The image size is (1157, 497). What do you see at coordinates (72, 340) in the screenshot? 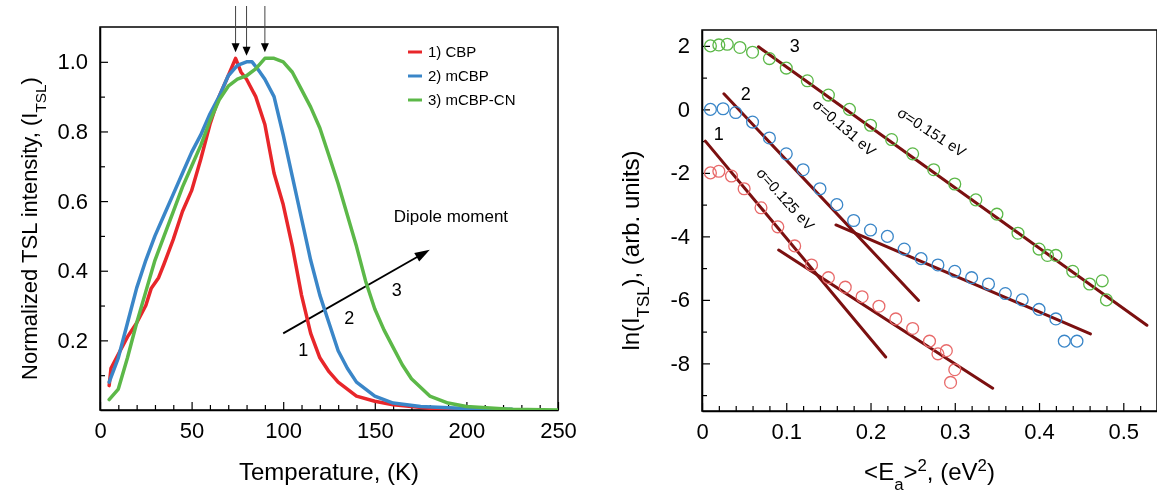
I see `y-tick-label: 0.2` at bounding box center [72, 340].